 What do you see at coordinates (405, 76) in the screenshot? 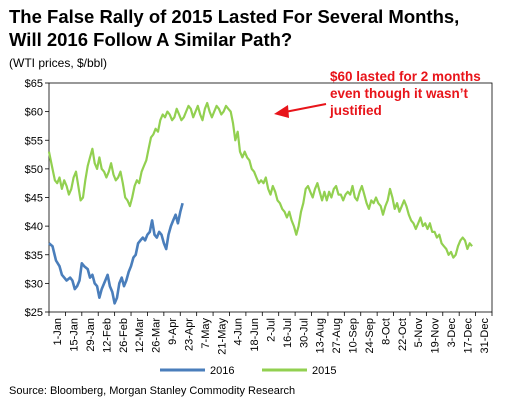
I see `annotation-line-1: $60 lasted for 2 months` at bounding box center [405, 76].